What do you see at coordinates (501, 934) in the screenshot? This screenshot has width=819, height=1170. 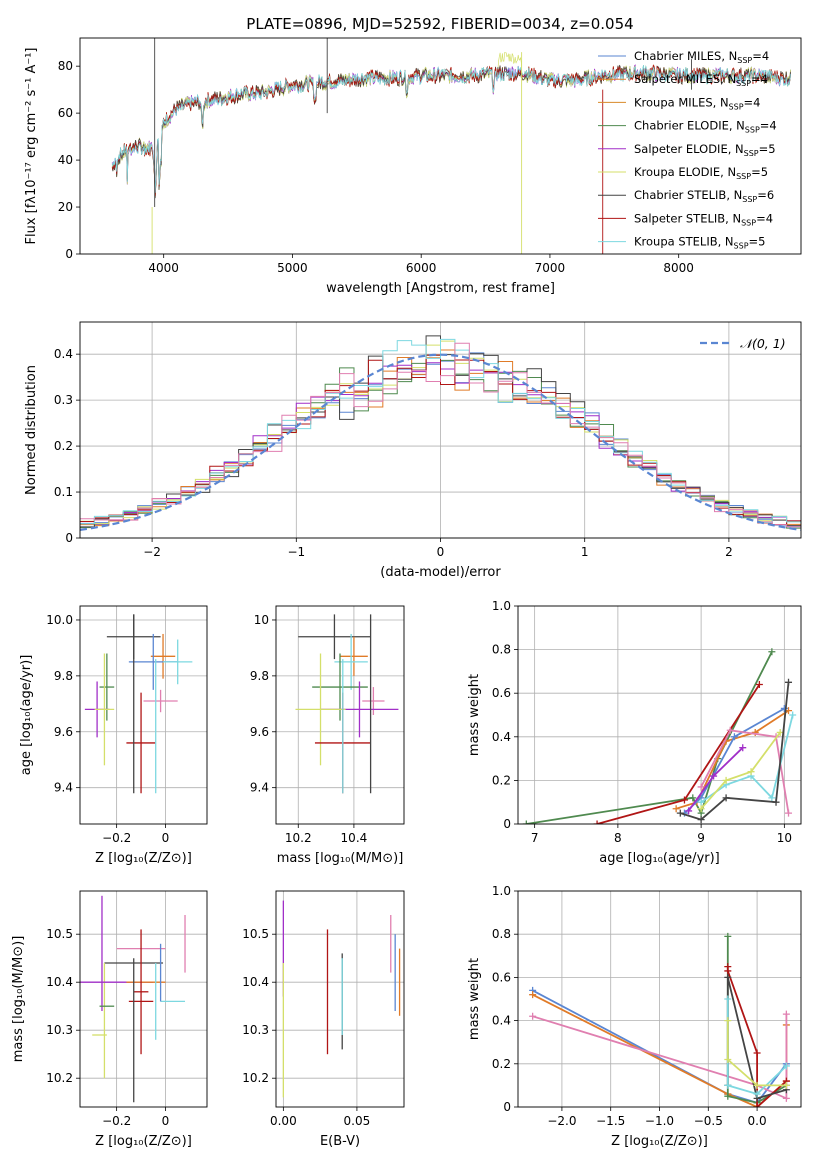 I see `y-tick-label: 0.8` at bounding box center [501, 934].